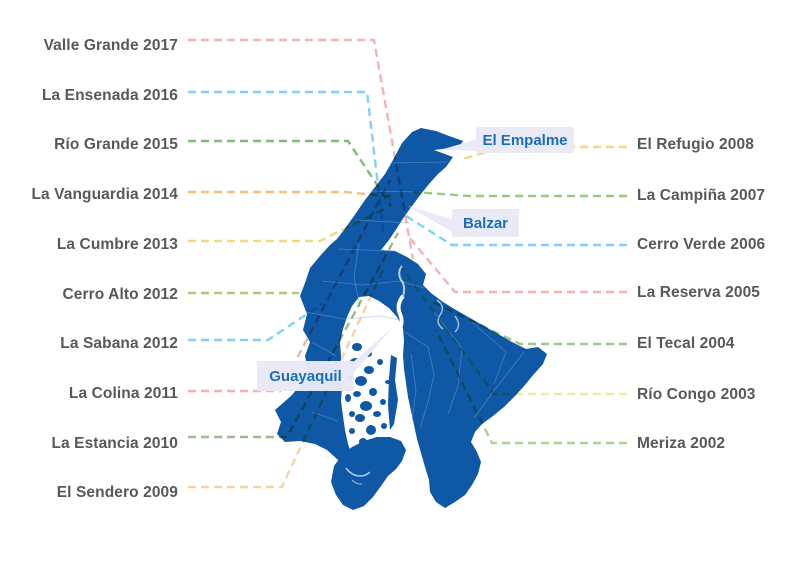 The height and width of the screenshot is (567, 797). I want to click on leader-line-el-tecal-2004, so click(528, 322).